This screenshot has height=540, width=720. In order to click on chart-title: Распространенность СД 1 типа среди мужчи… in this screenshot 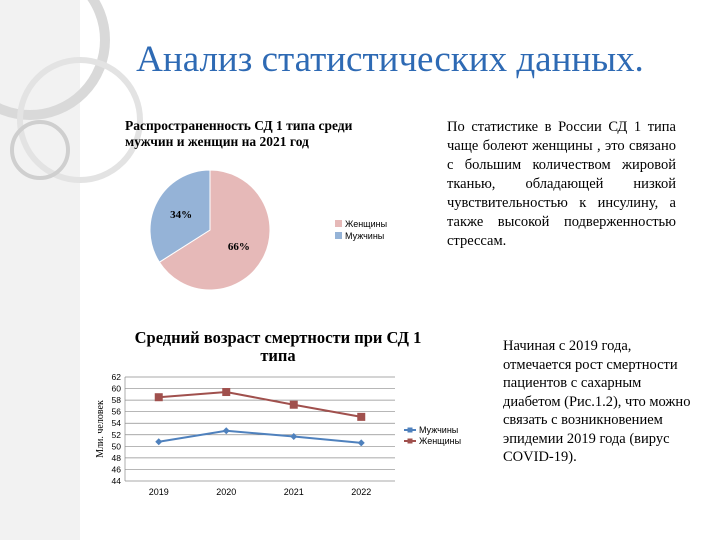, I will do `click(239, 133)`.